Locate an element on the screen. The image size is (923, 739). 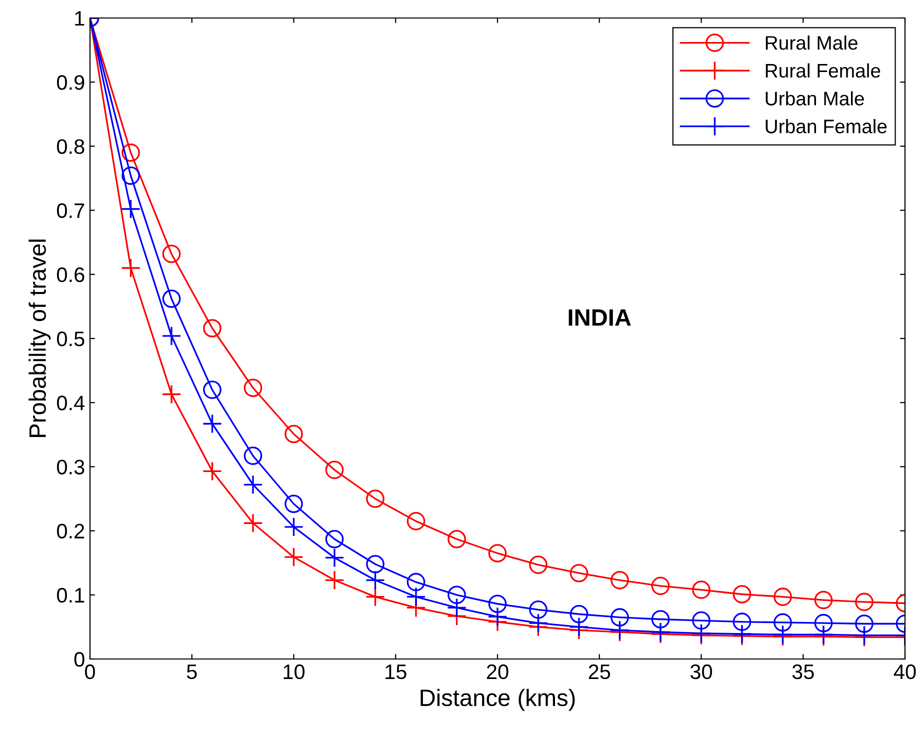
y-tick-label: 0.4 is located at coordinates (70, 403).